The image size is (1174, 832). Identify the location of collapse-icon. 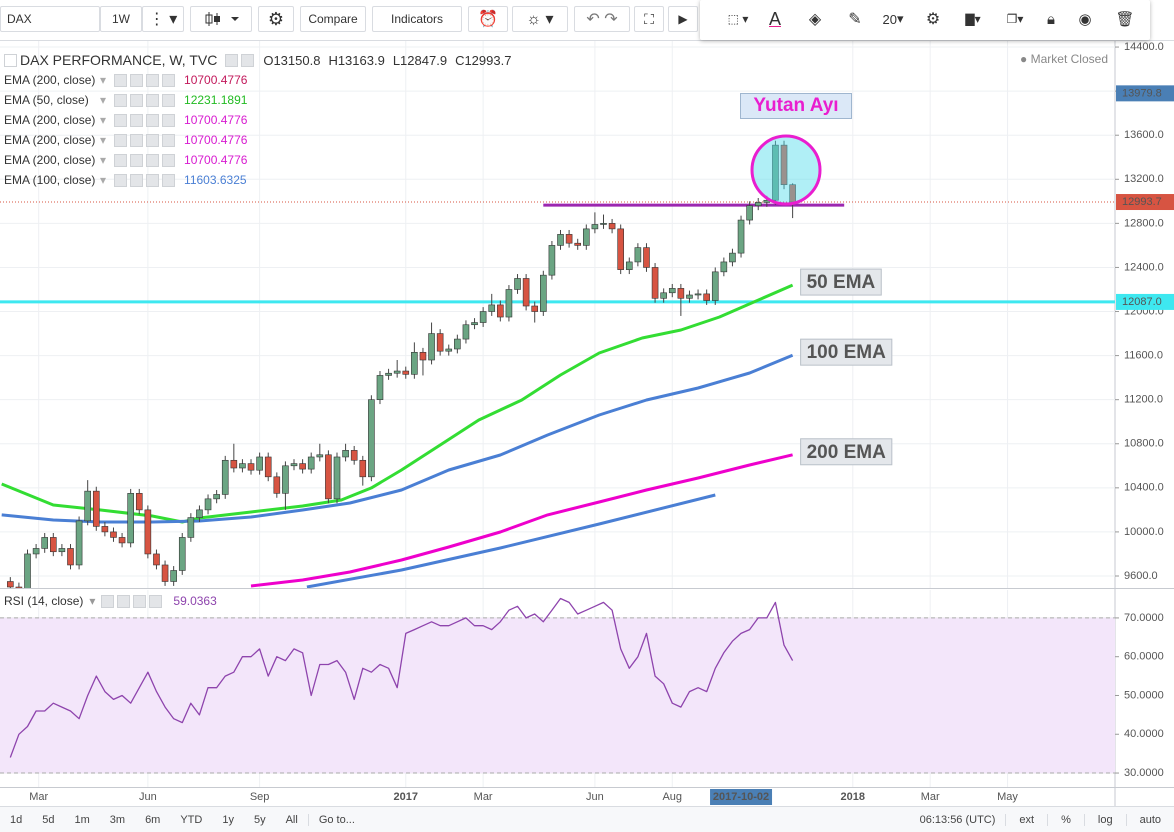
(10, 60).